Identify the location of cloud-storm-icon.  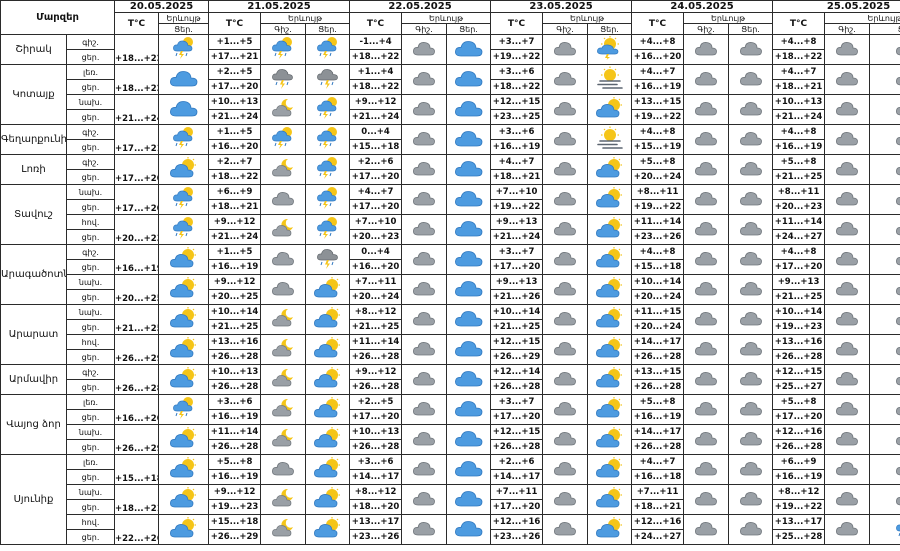
(328, 80).